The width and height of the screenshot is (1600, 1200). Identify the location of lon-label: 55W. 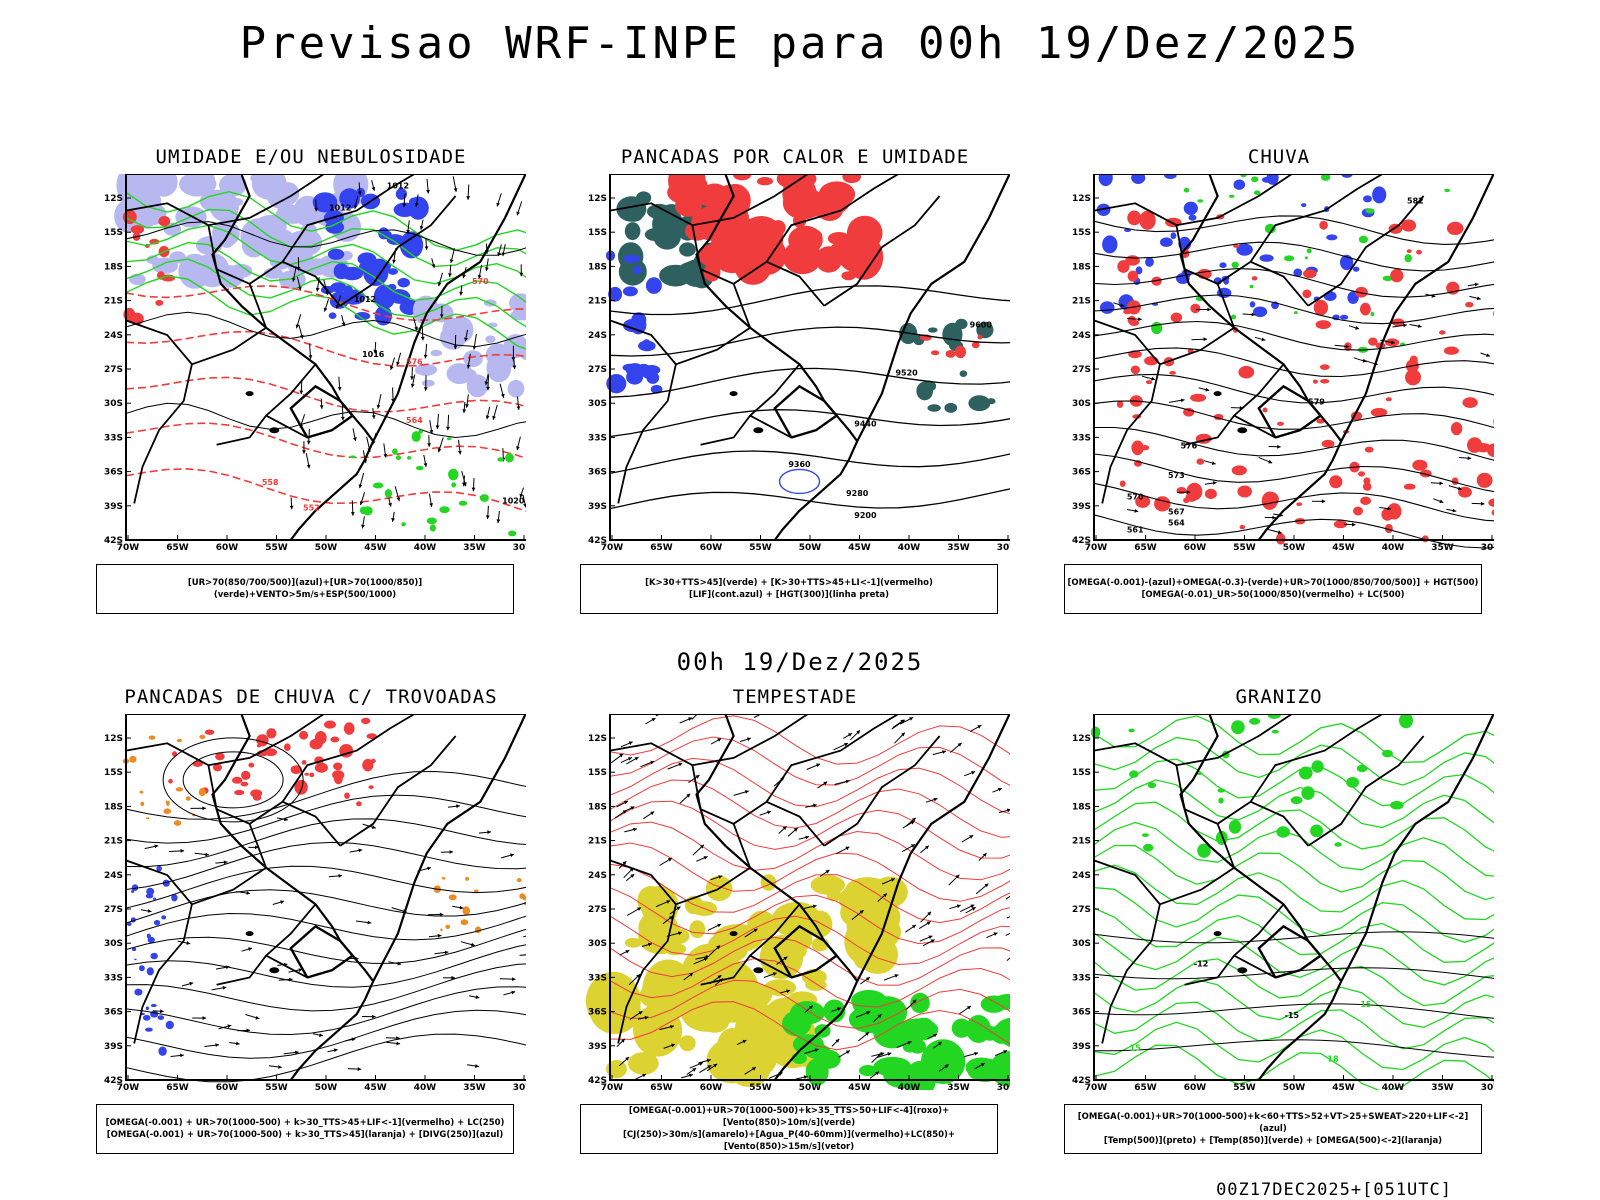
(760, 1086).